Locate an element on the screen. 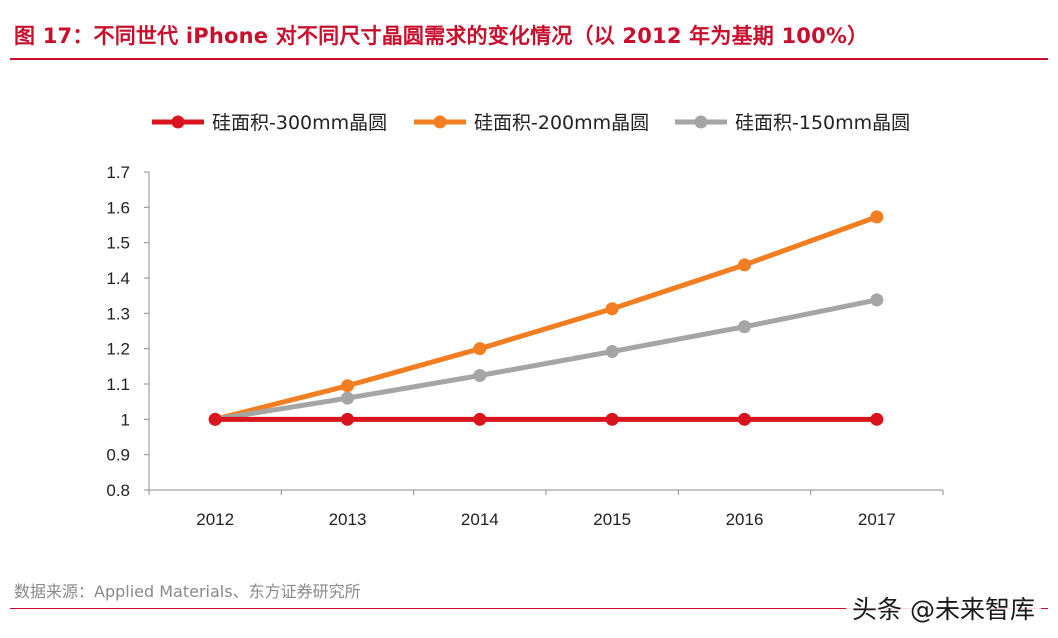 Image resolution: width=1058 pixels, height=638 pixels. legend-item: 硅面积-300mm晶圆 is located at coordinates (269, 123).